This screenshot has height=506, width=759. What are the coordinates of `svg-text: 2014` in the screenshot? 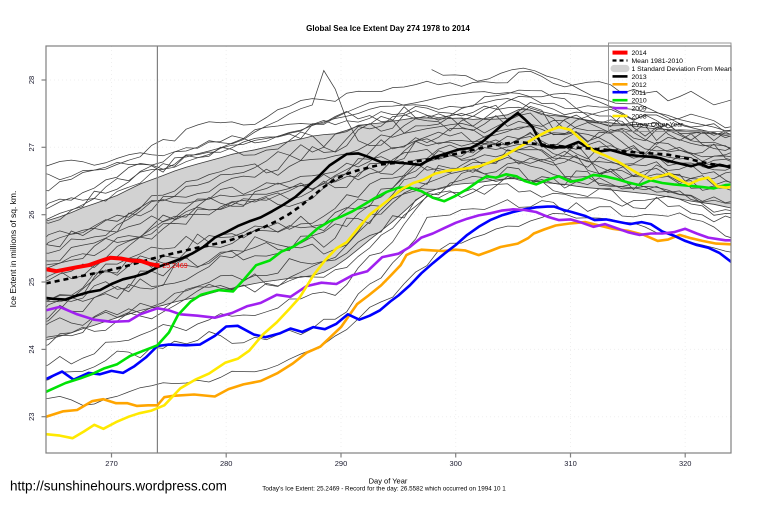 It's located at (639, 53).